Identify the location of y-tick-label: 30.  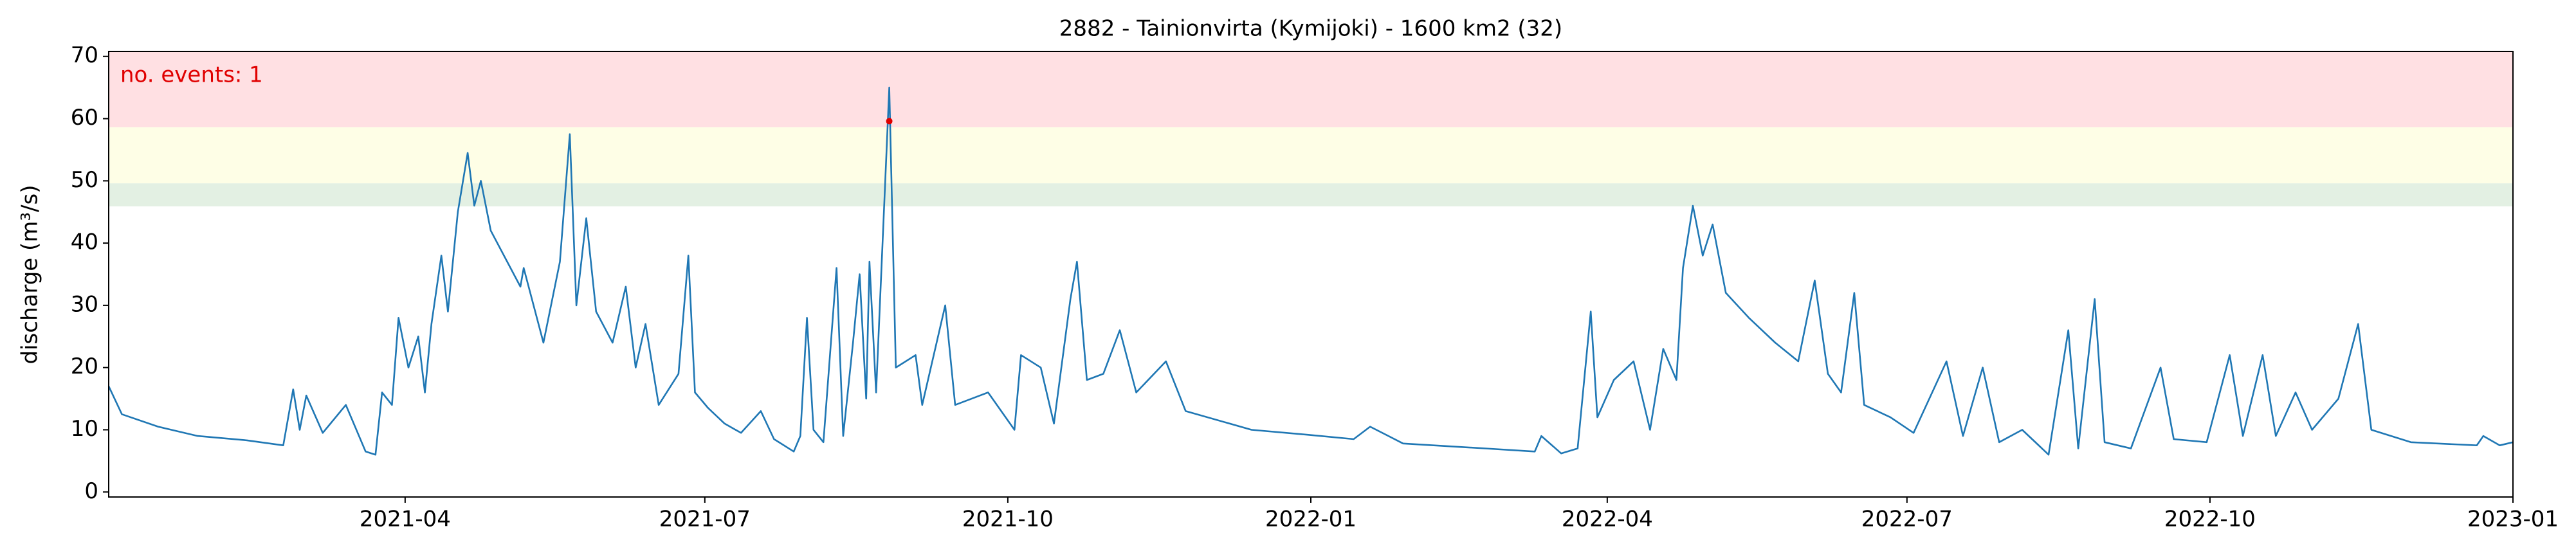
(85, 304).